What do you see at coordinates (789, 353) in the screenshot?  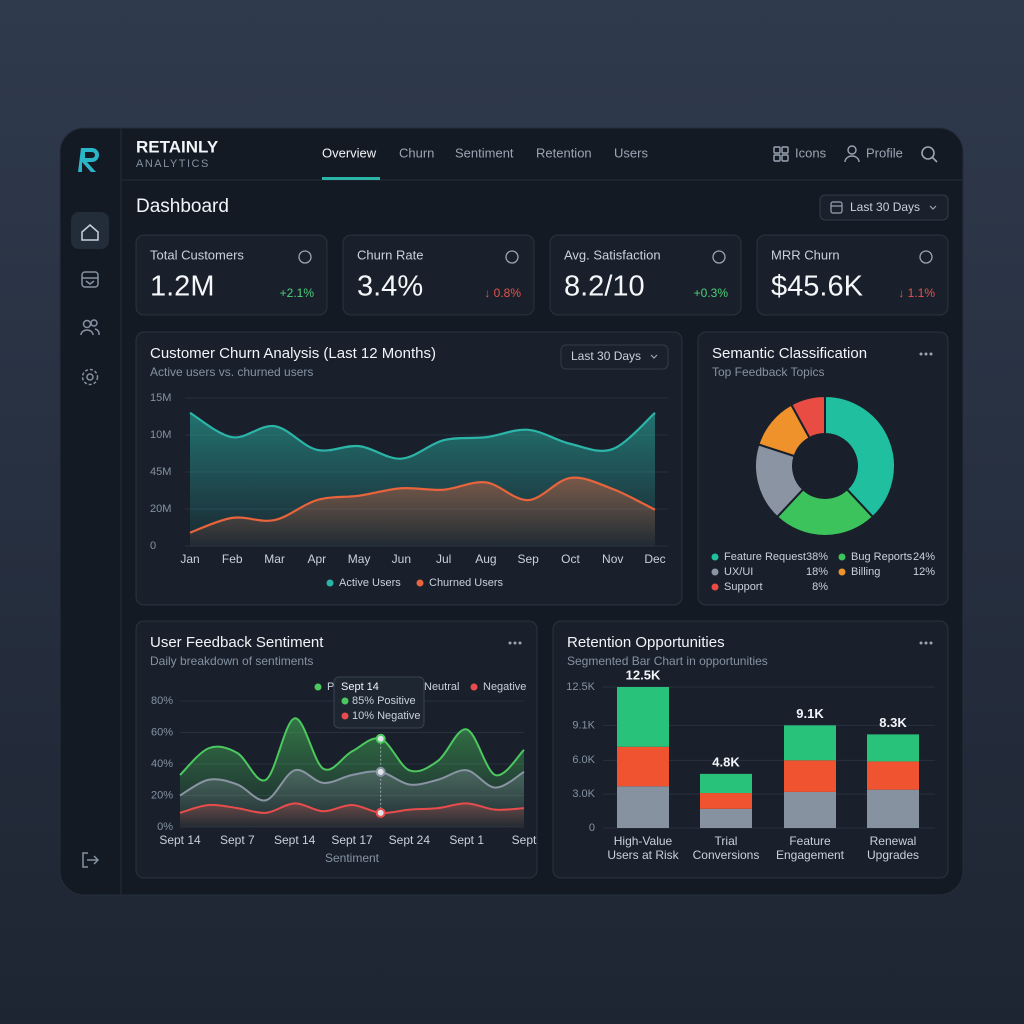 I see `card-title: Semantic Classification` at bounding box center [789, 353].